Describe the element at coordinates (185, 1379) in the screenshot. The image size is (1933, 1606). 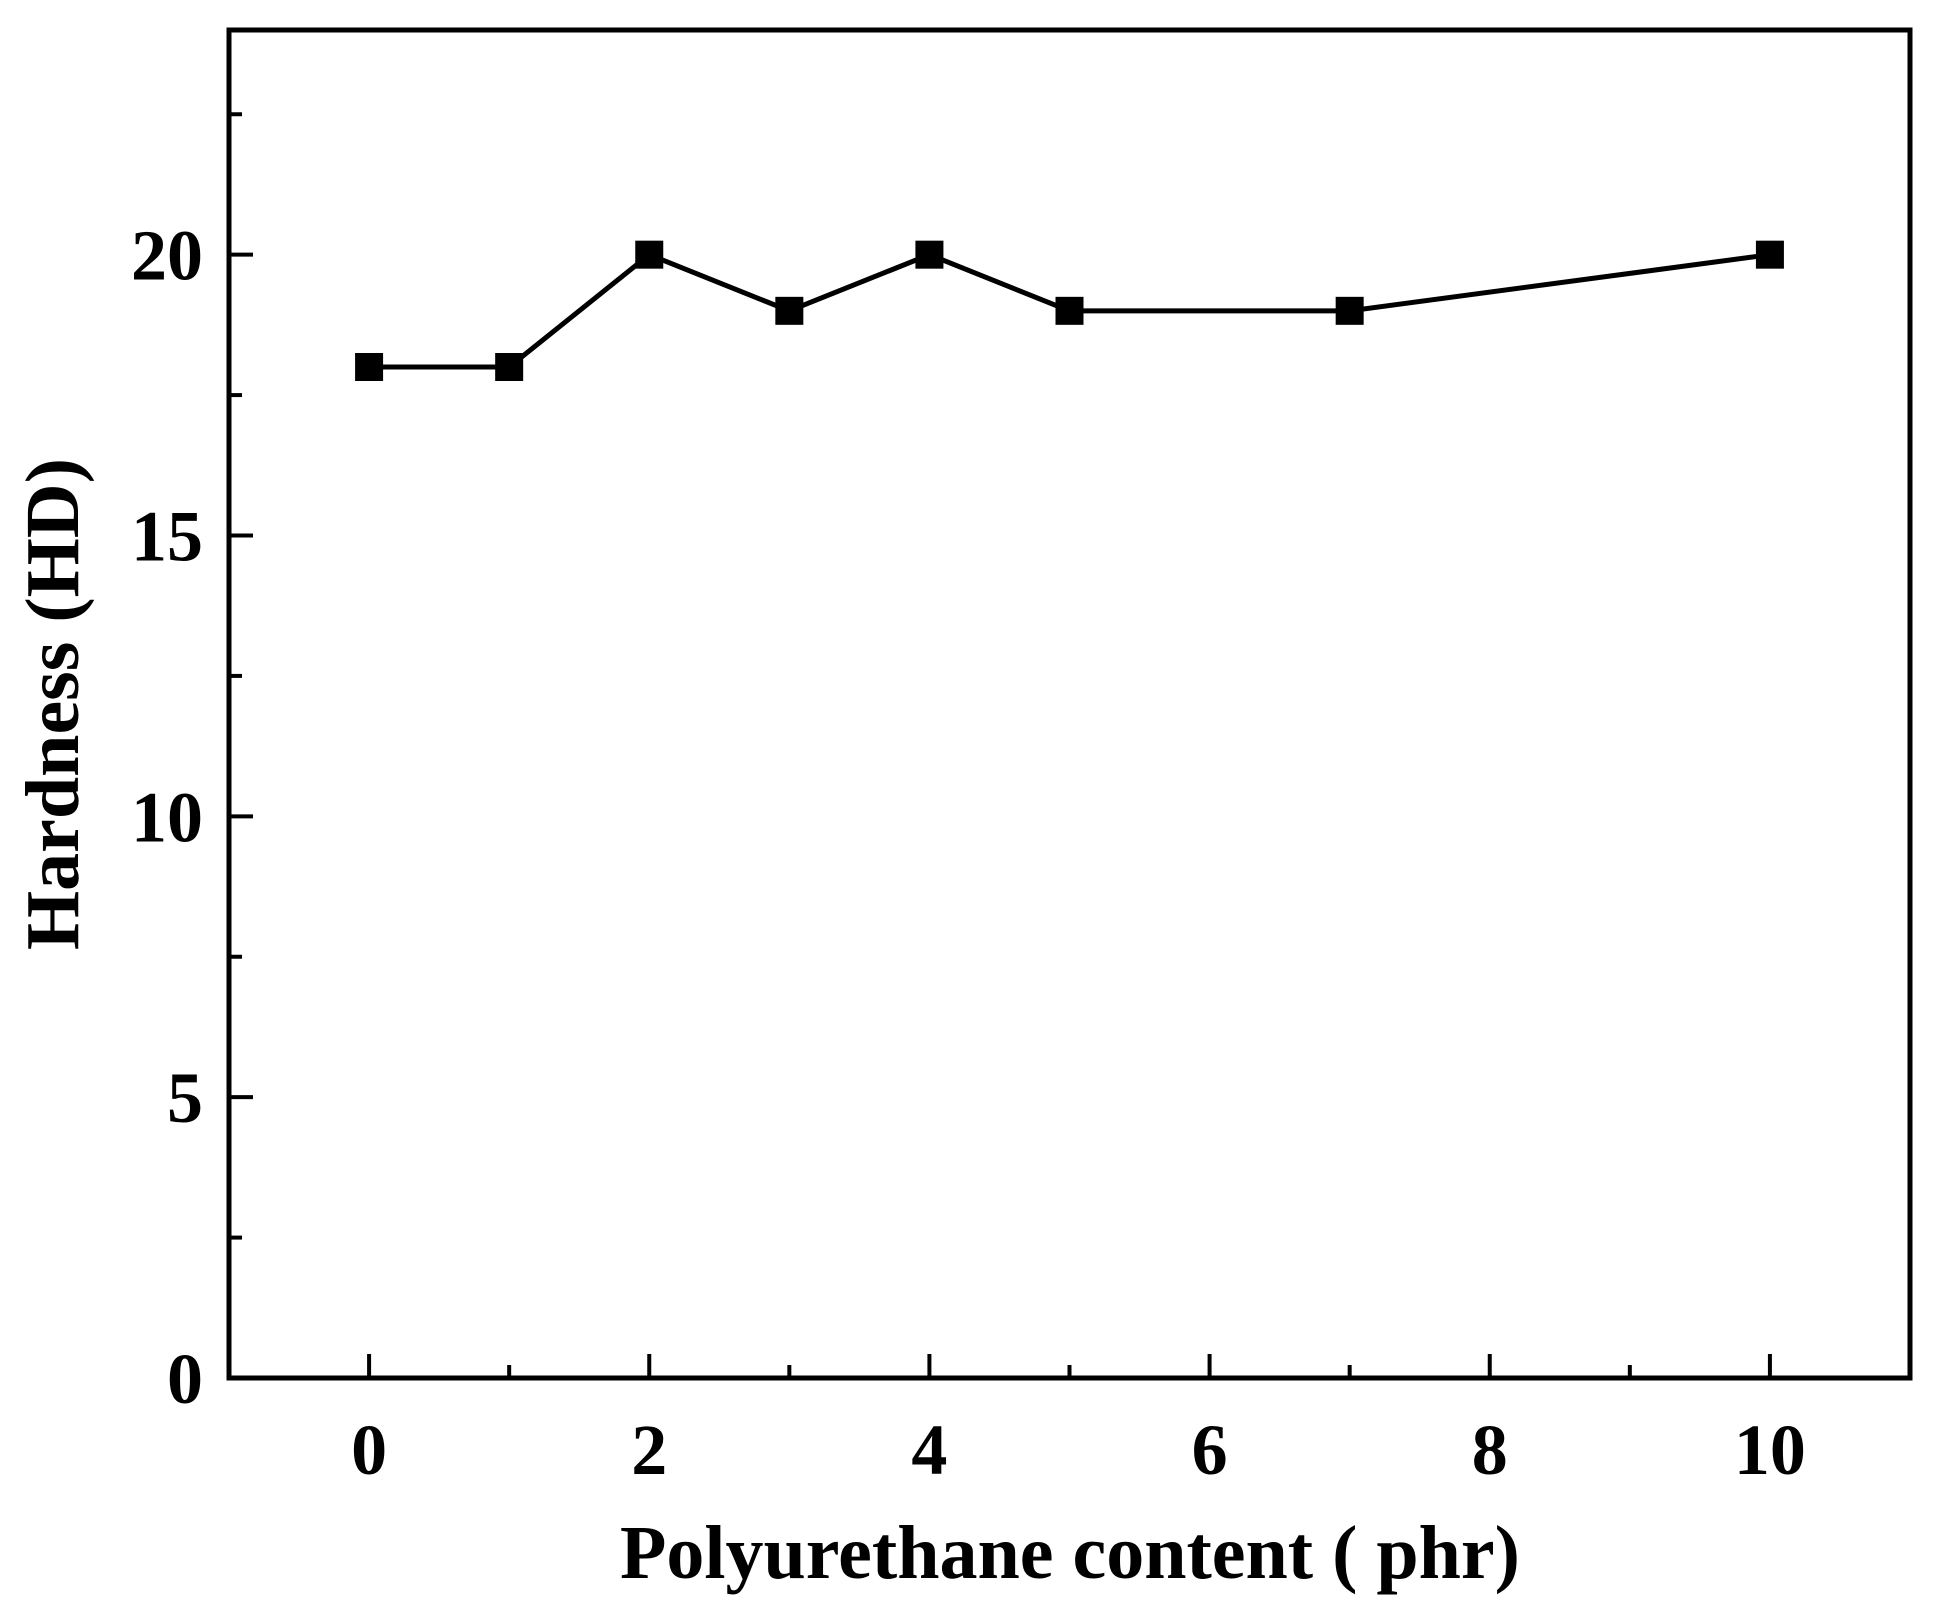
I see `y-tick-label: 0` at that location.